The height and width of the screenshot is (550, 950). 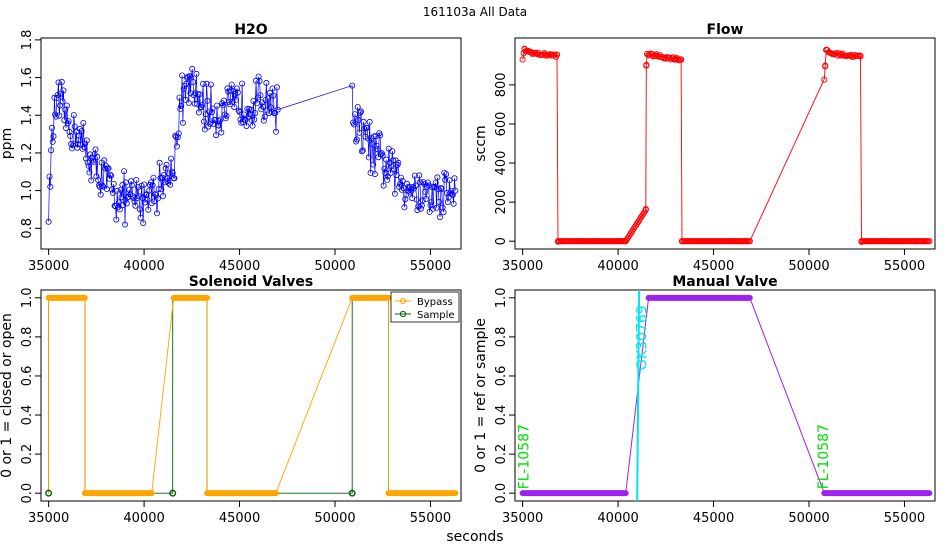 I want to click on h2o-x-tick-label: 35000, so click(x=48, y=266).